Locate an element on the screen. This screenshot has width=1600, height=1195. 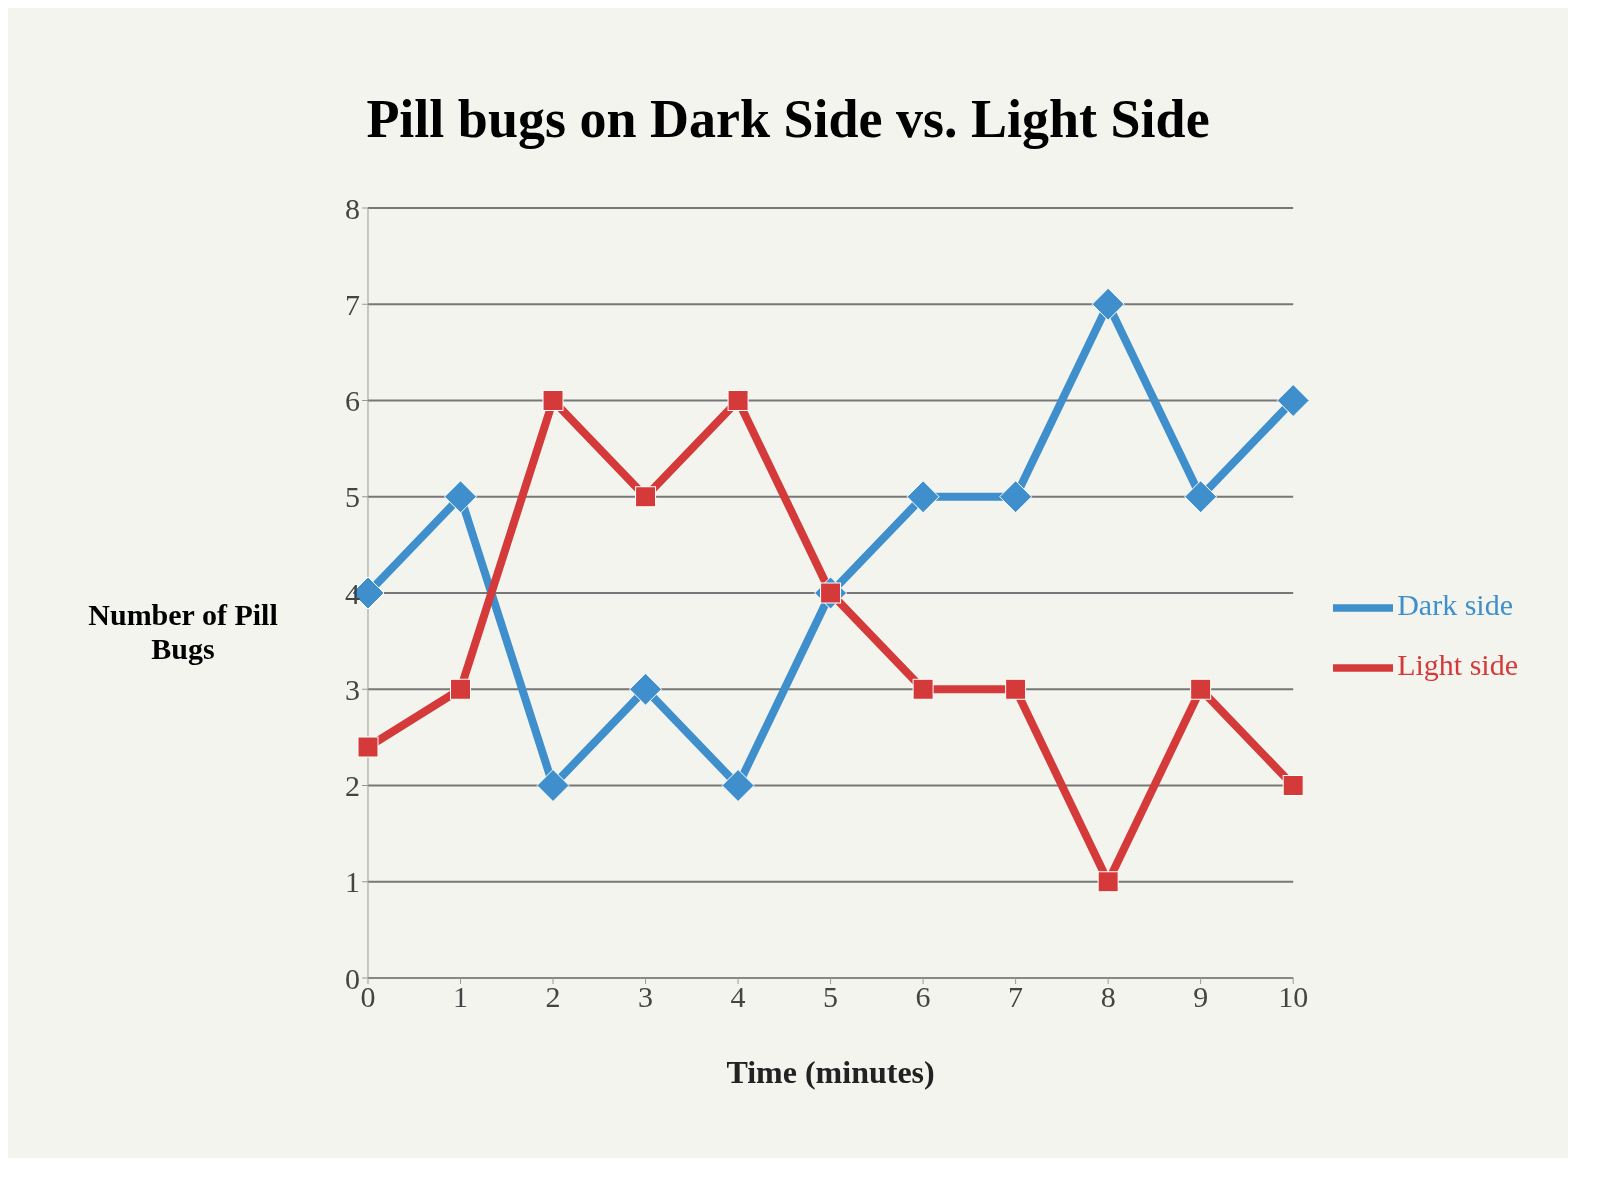
x-tick-label: 2 is located at coordinates (553, 997).